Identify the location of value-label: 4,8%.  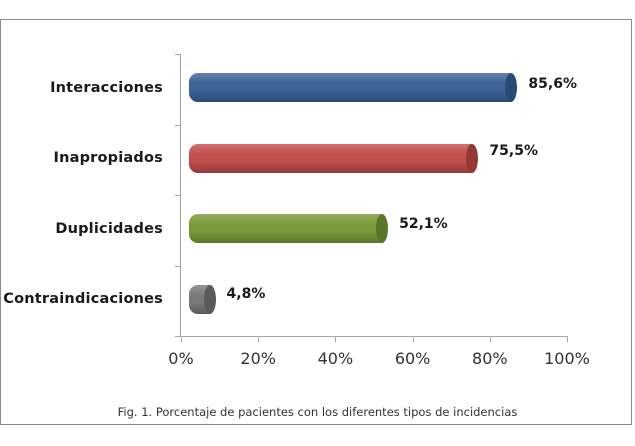
(246, 294).